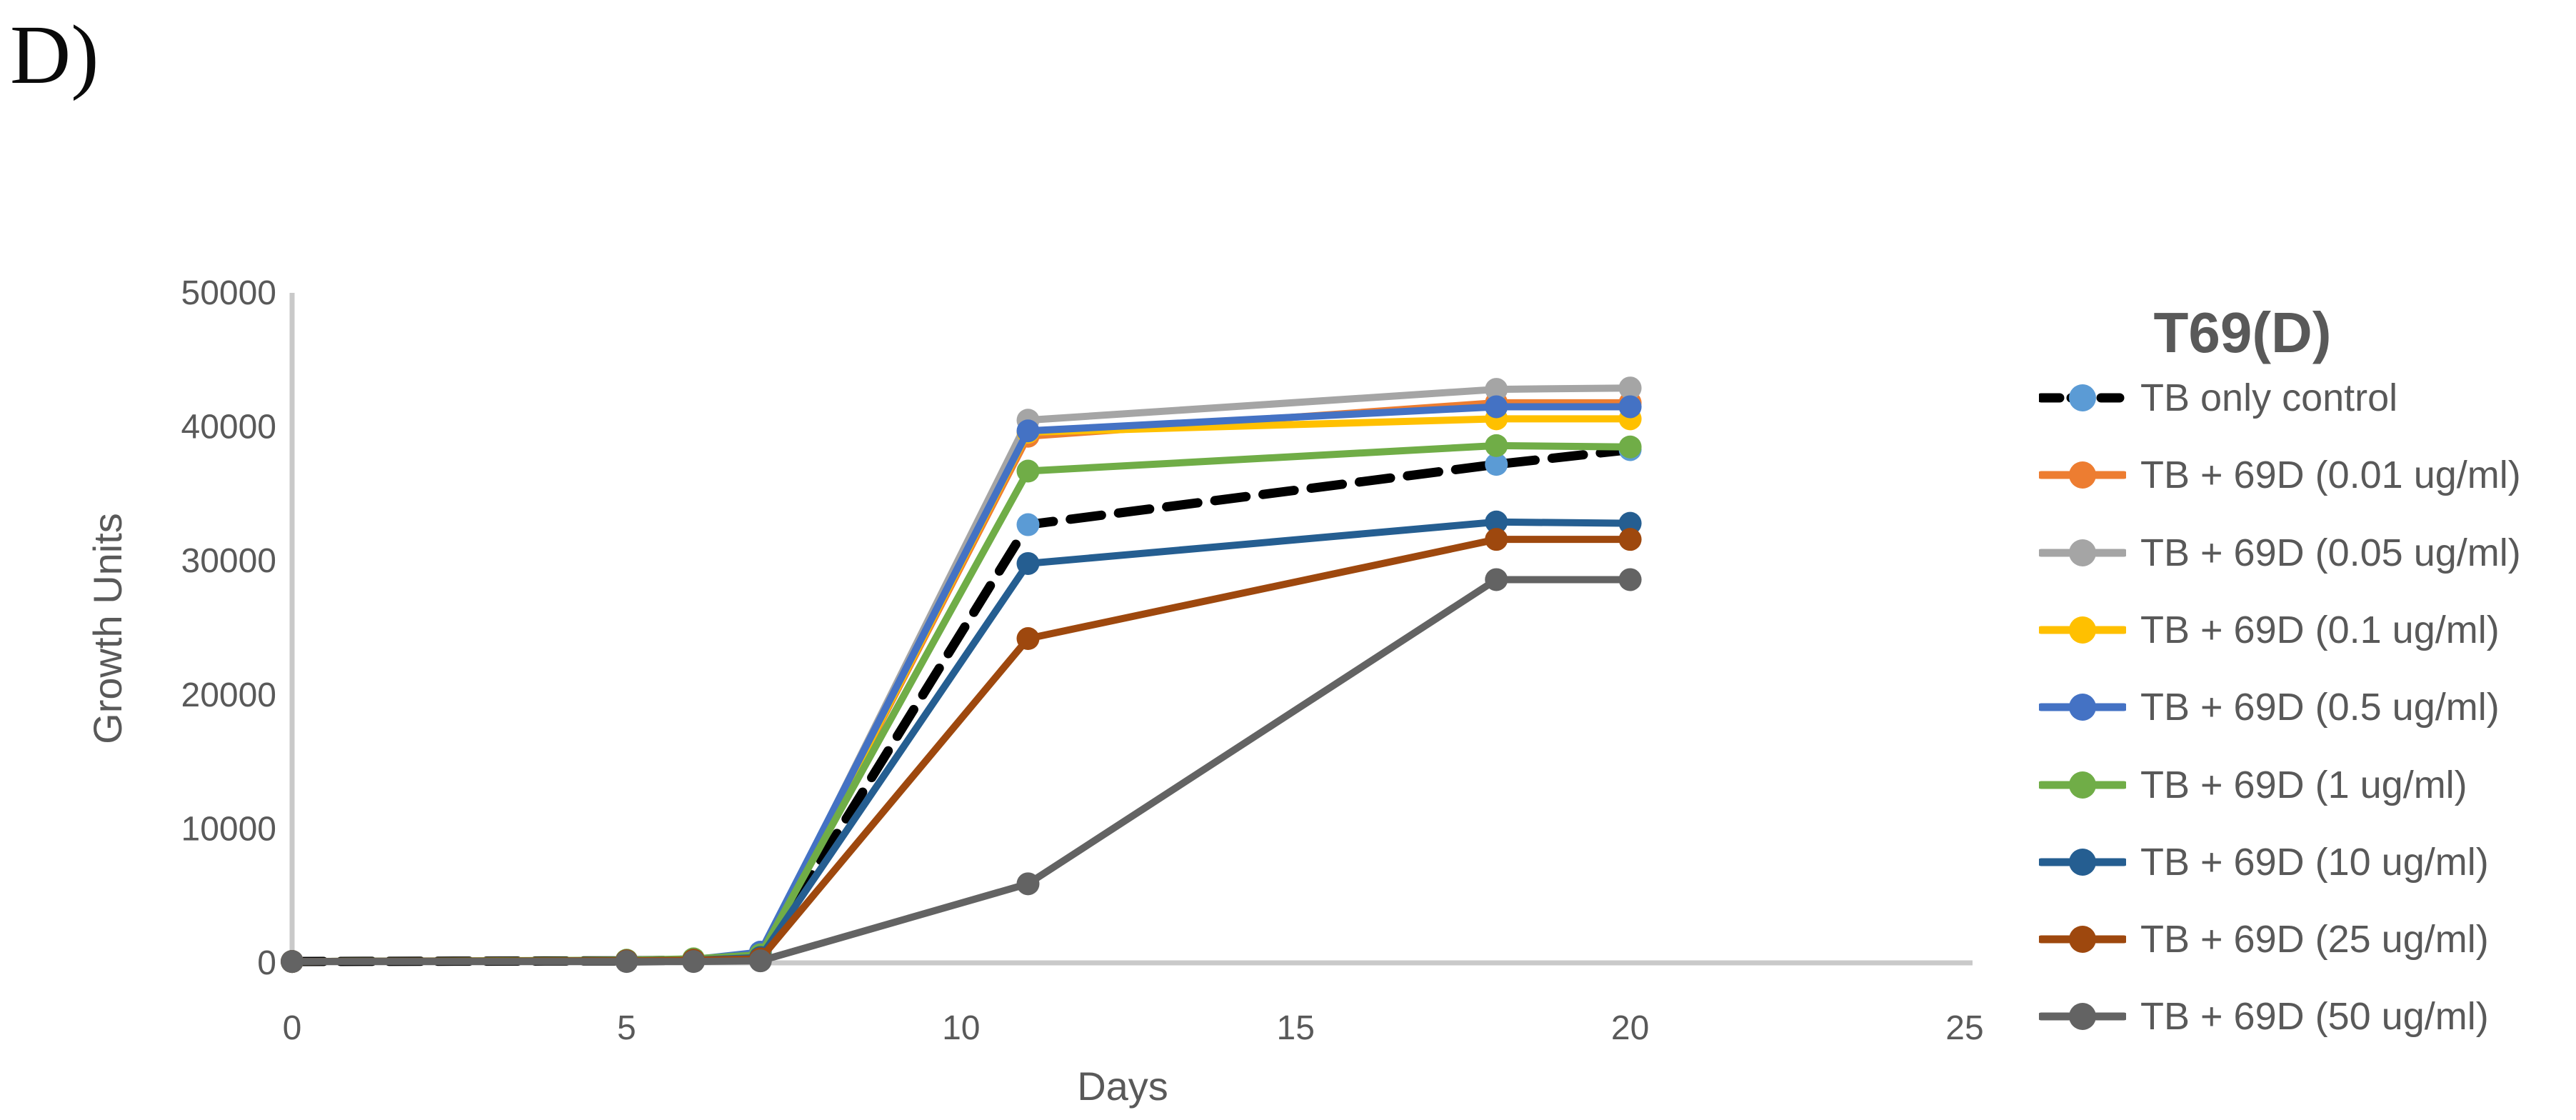  Describe the element at coordinates (626, 1028) in the screenshot. I see `x-tick-label: 5` at that location.